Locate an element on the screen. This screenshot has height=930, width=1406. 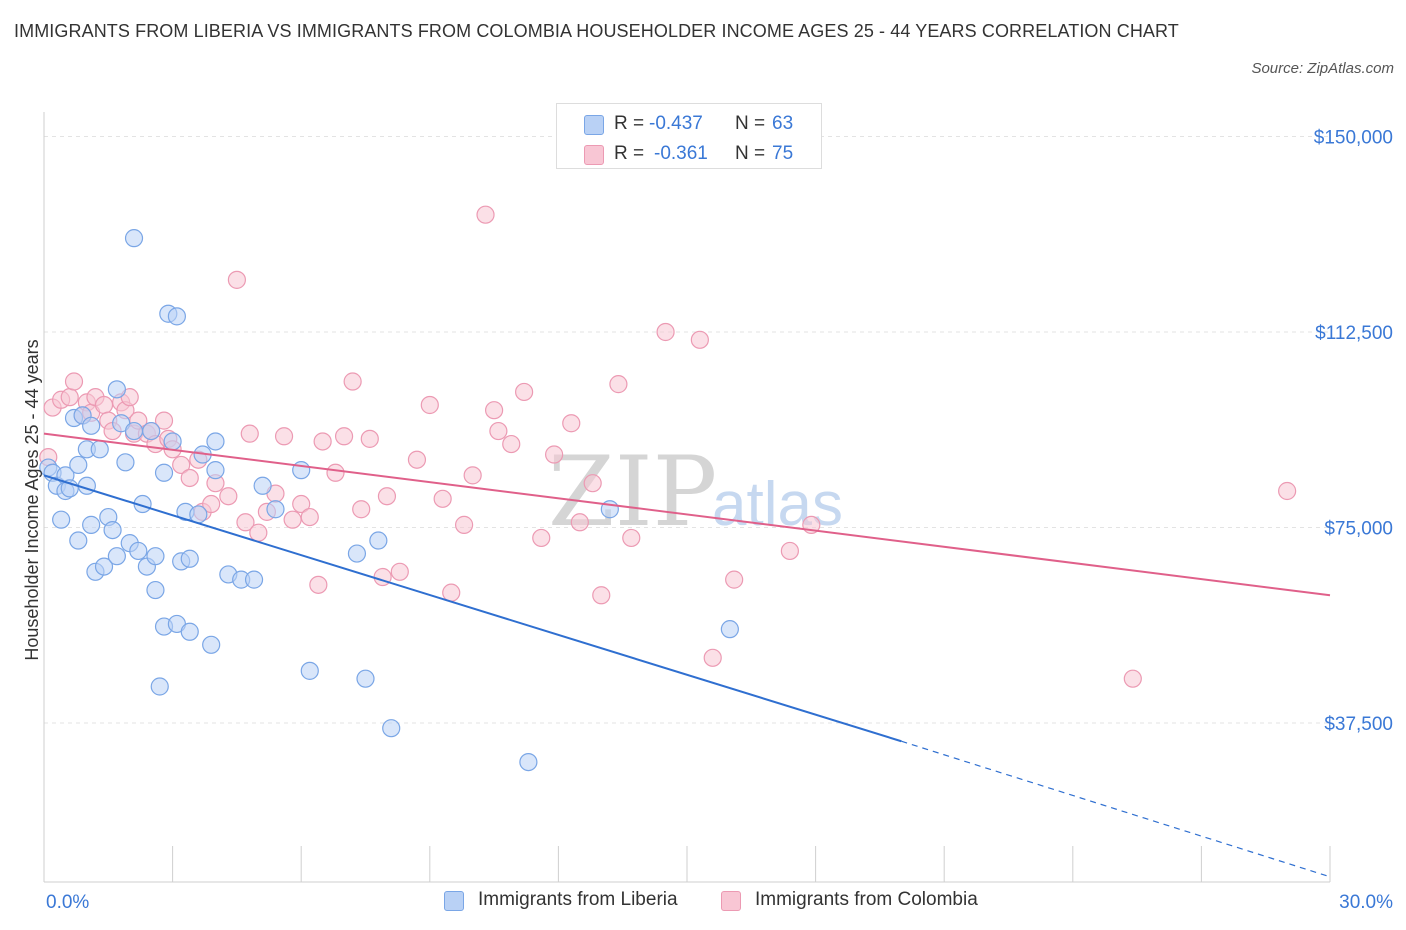
x-tick-label: 30.0% is located at coordinates (1366, 902).